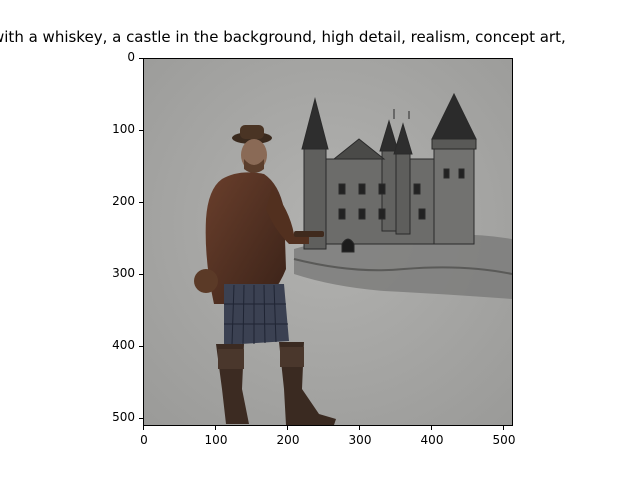 The width and height of the screenshot is (640, 480). I want to click on y-tick-label: 0, so click(131, 57).